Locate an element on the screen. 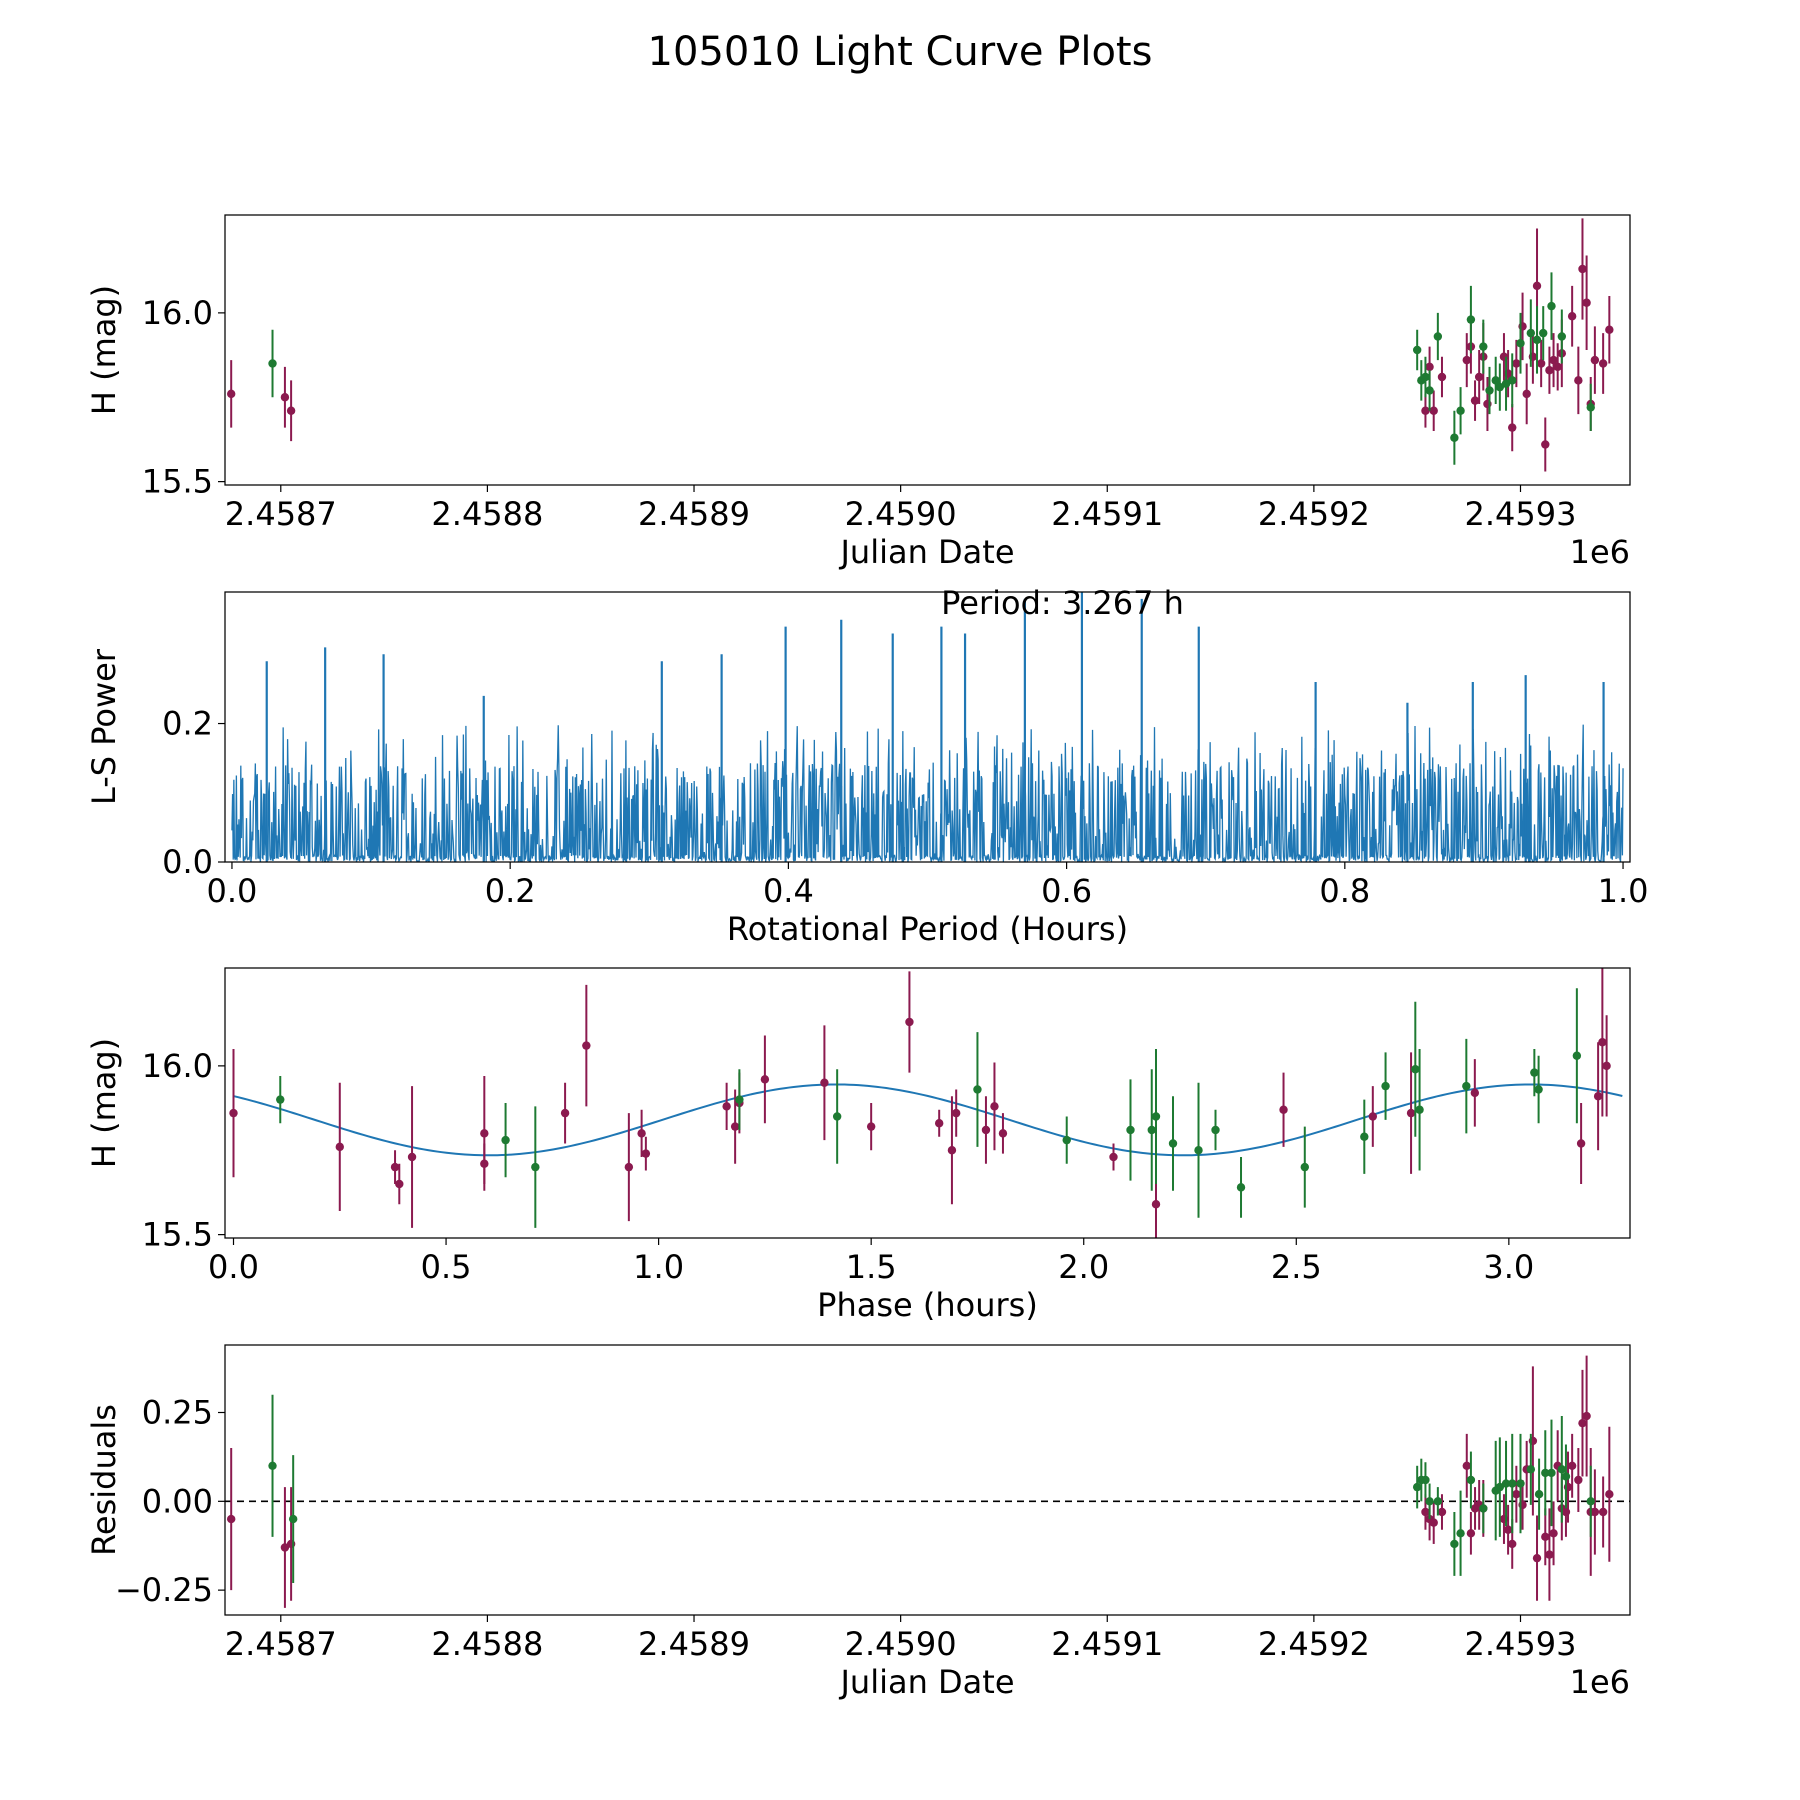  x-tick-label: 0.8 is located at coordinates (1344, 891).